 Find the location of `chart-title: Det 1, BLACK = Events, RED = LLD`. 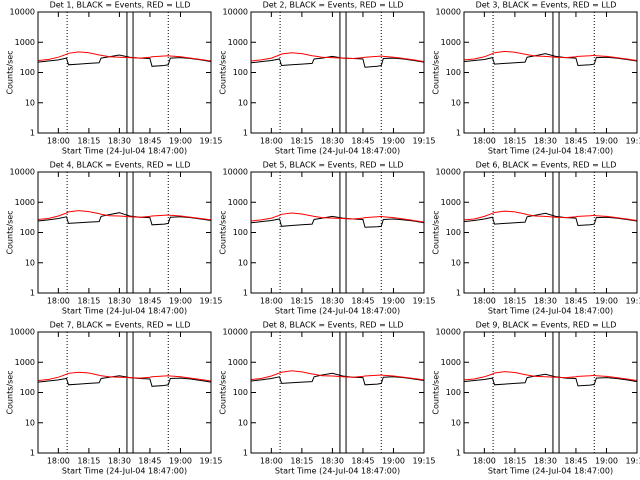

chart-title: Det 1, BLACK = Events, RED = LLD is located at coordinates (120, 5).